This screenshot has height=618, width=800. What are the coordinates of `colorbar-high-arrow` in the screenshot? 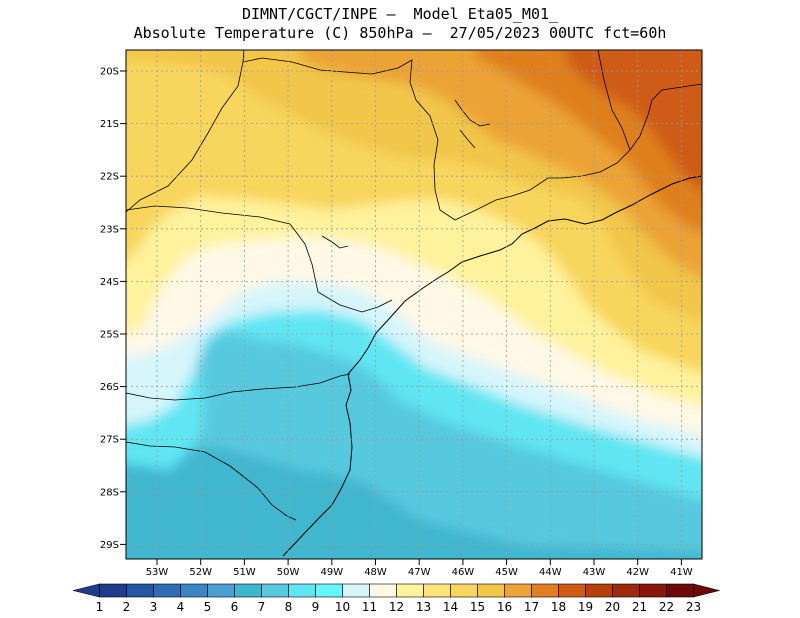 It's located at (706, 590).